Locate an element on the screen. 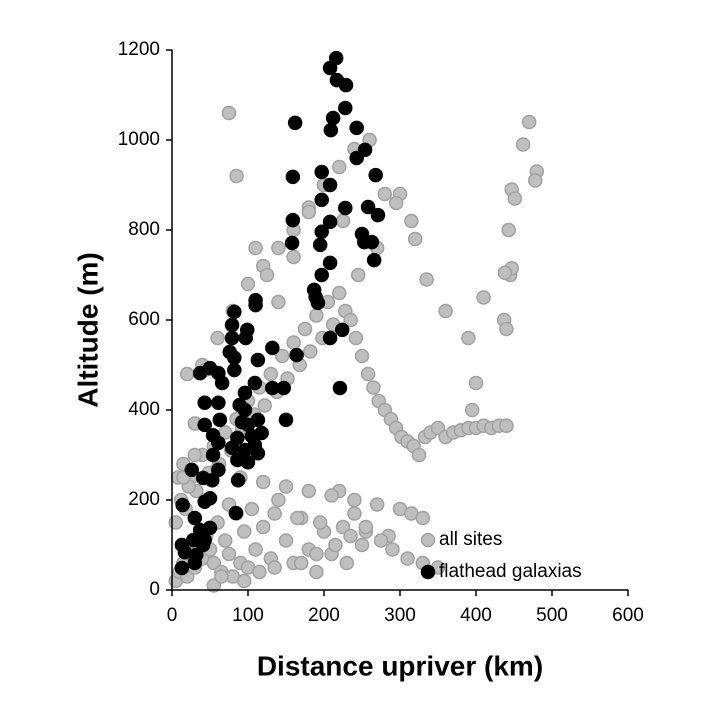 The width and height of the screenshot is (720, 726). y-axis-label: Altitude (m) is located at coordinates (87, 330).